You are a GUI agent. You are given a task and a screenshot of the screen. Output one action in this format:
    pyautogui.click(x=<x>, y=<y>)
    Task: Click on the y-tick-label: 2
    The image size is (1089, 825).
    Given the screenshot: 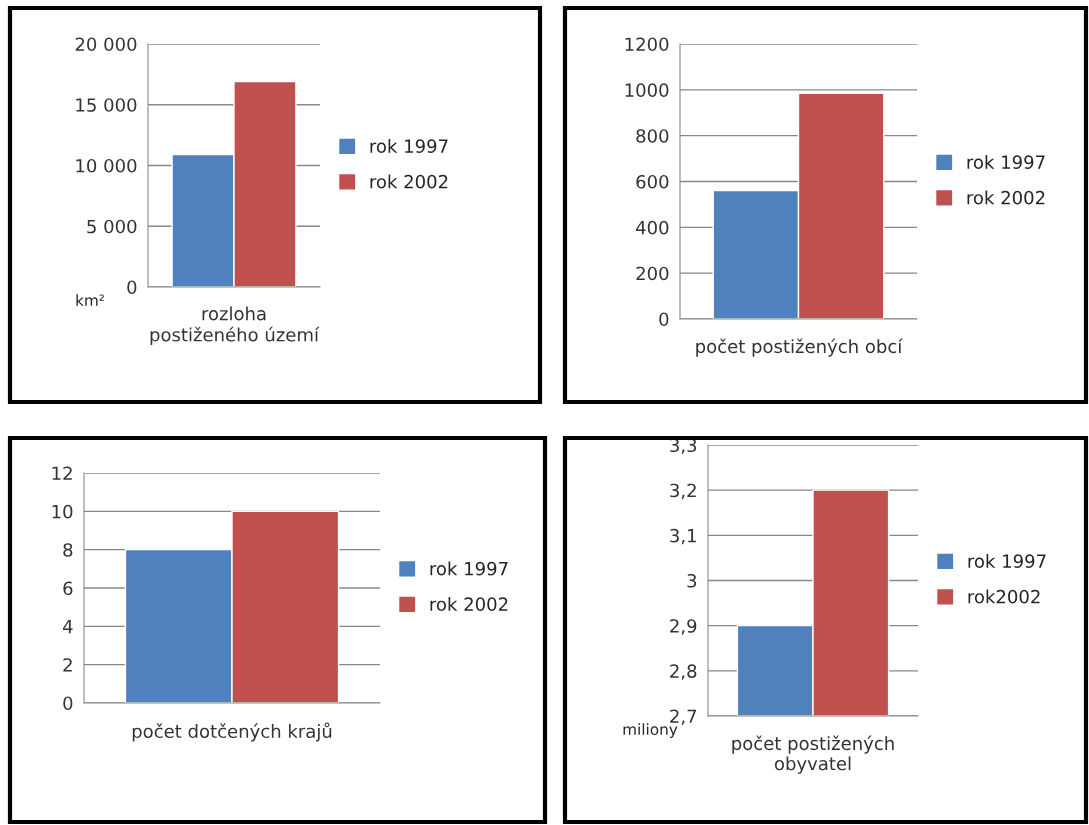 What is the action you would take?
    pyautogui.click(x=67, y=665)
    